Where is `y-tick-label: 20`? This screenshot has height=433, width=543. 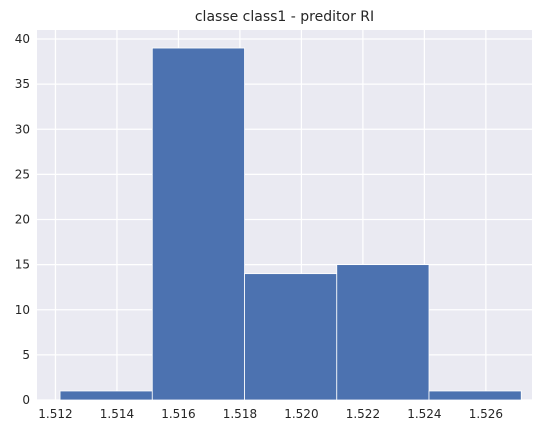 y-tick-label: 20 is located at coordinates (22, 220).